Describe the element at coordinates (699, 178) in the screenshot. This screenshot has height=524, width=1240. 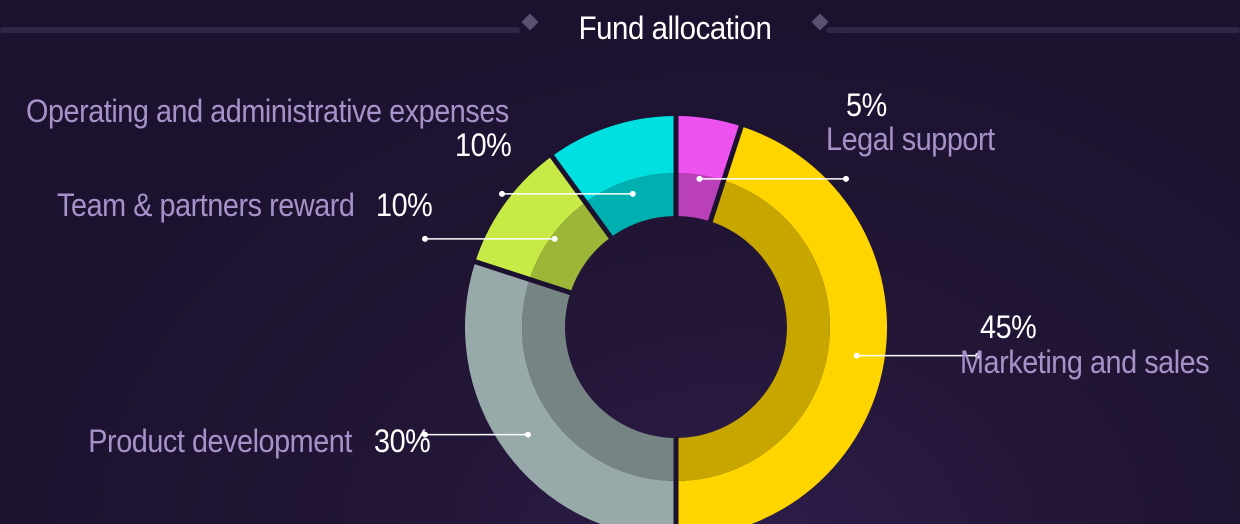
I see `leader-dot-start-legal-support` at that location.